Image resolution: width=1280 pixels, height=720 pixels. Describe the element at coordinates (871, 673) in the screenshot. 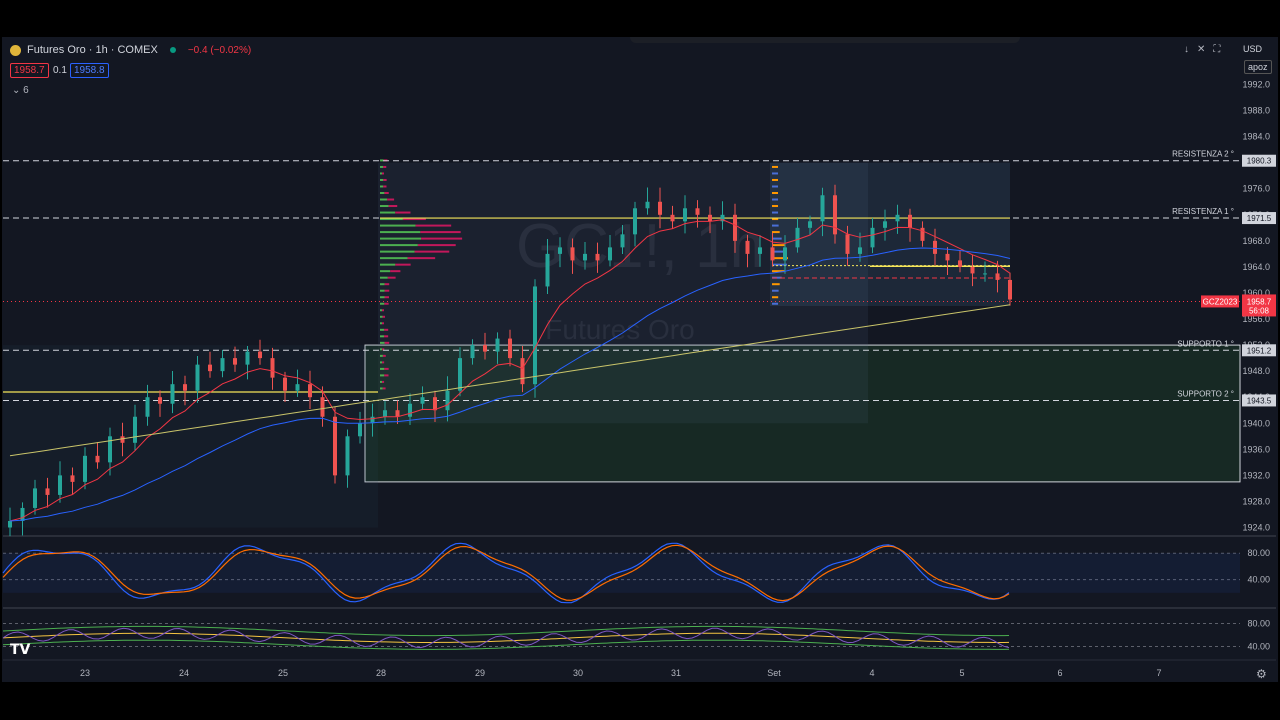

I see `x-tick-label: 4` at that location.